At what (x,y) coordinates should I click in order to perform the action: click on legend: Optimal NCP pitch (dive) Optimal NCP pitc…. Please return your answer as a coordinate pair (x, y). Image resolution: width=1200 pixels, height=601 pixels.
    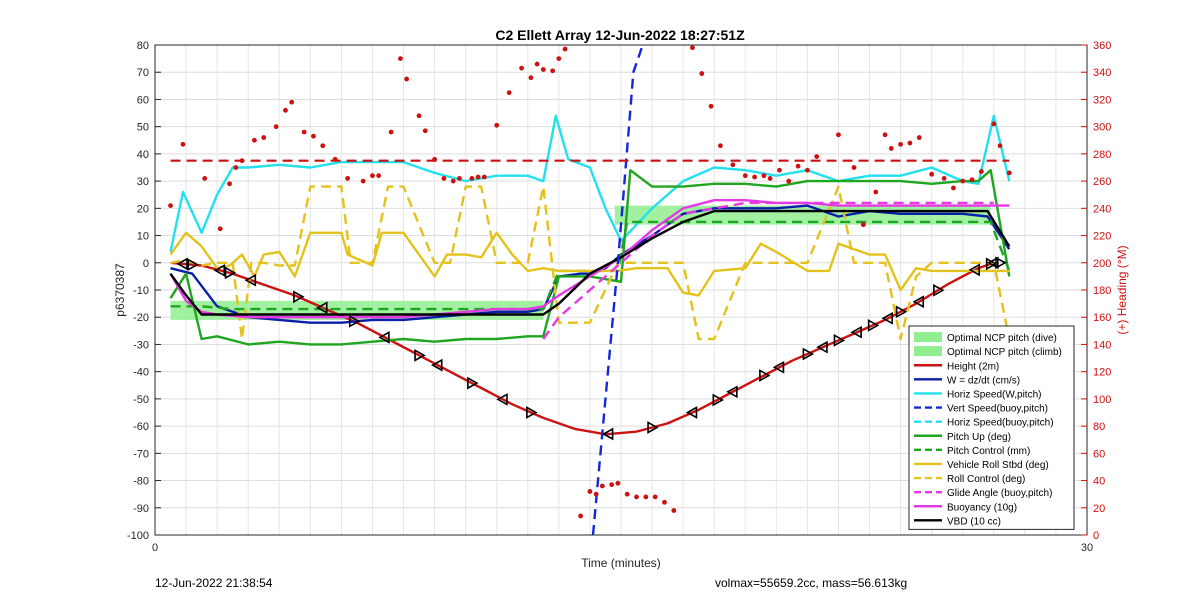
    Looking at the image, I should click on (991, 427).